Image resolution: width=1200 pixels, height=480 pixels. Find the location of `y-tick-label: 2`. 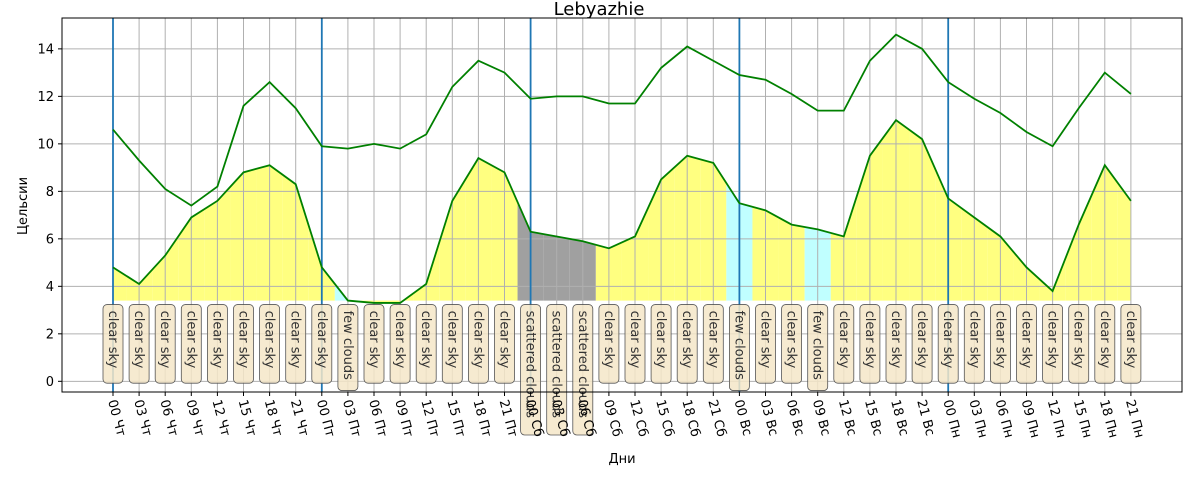

y-tick-label: 2 is located at coordinates (50, 334).